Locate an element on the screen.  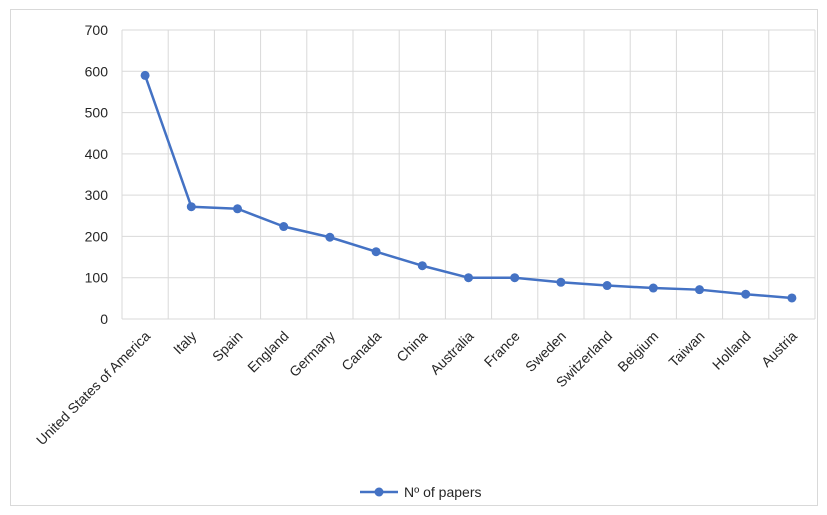
x-tick-label: China is located at coordinates (411, 346).